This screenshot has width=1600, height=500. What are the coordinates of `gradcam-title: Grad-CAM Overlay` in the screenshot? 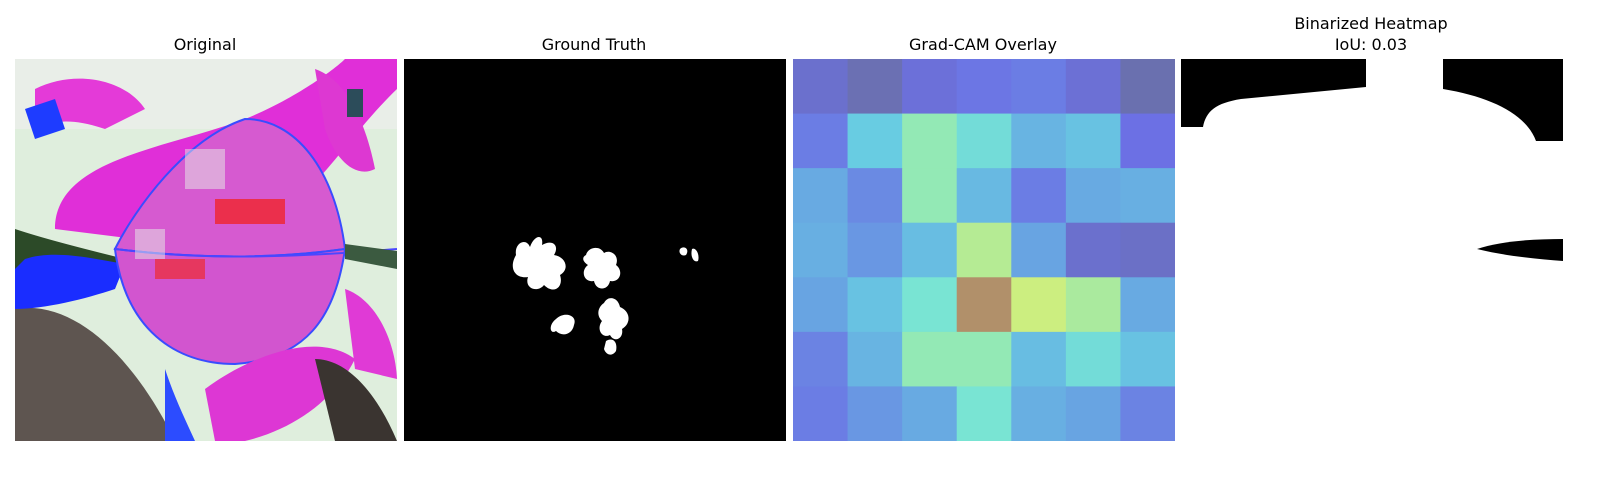 It's located at (983, 44).